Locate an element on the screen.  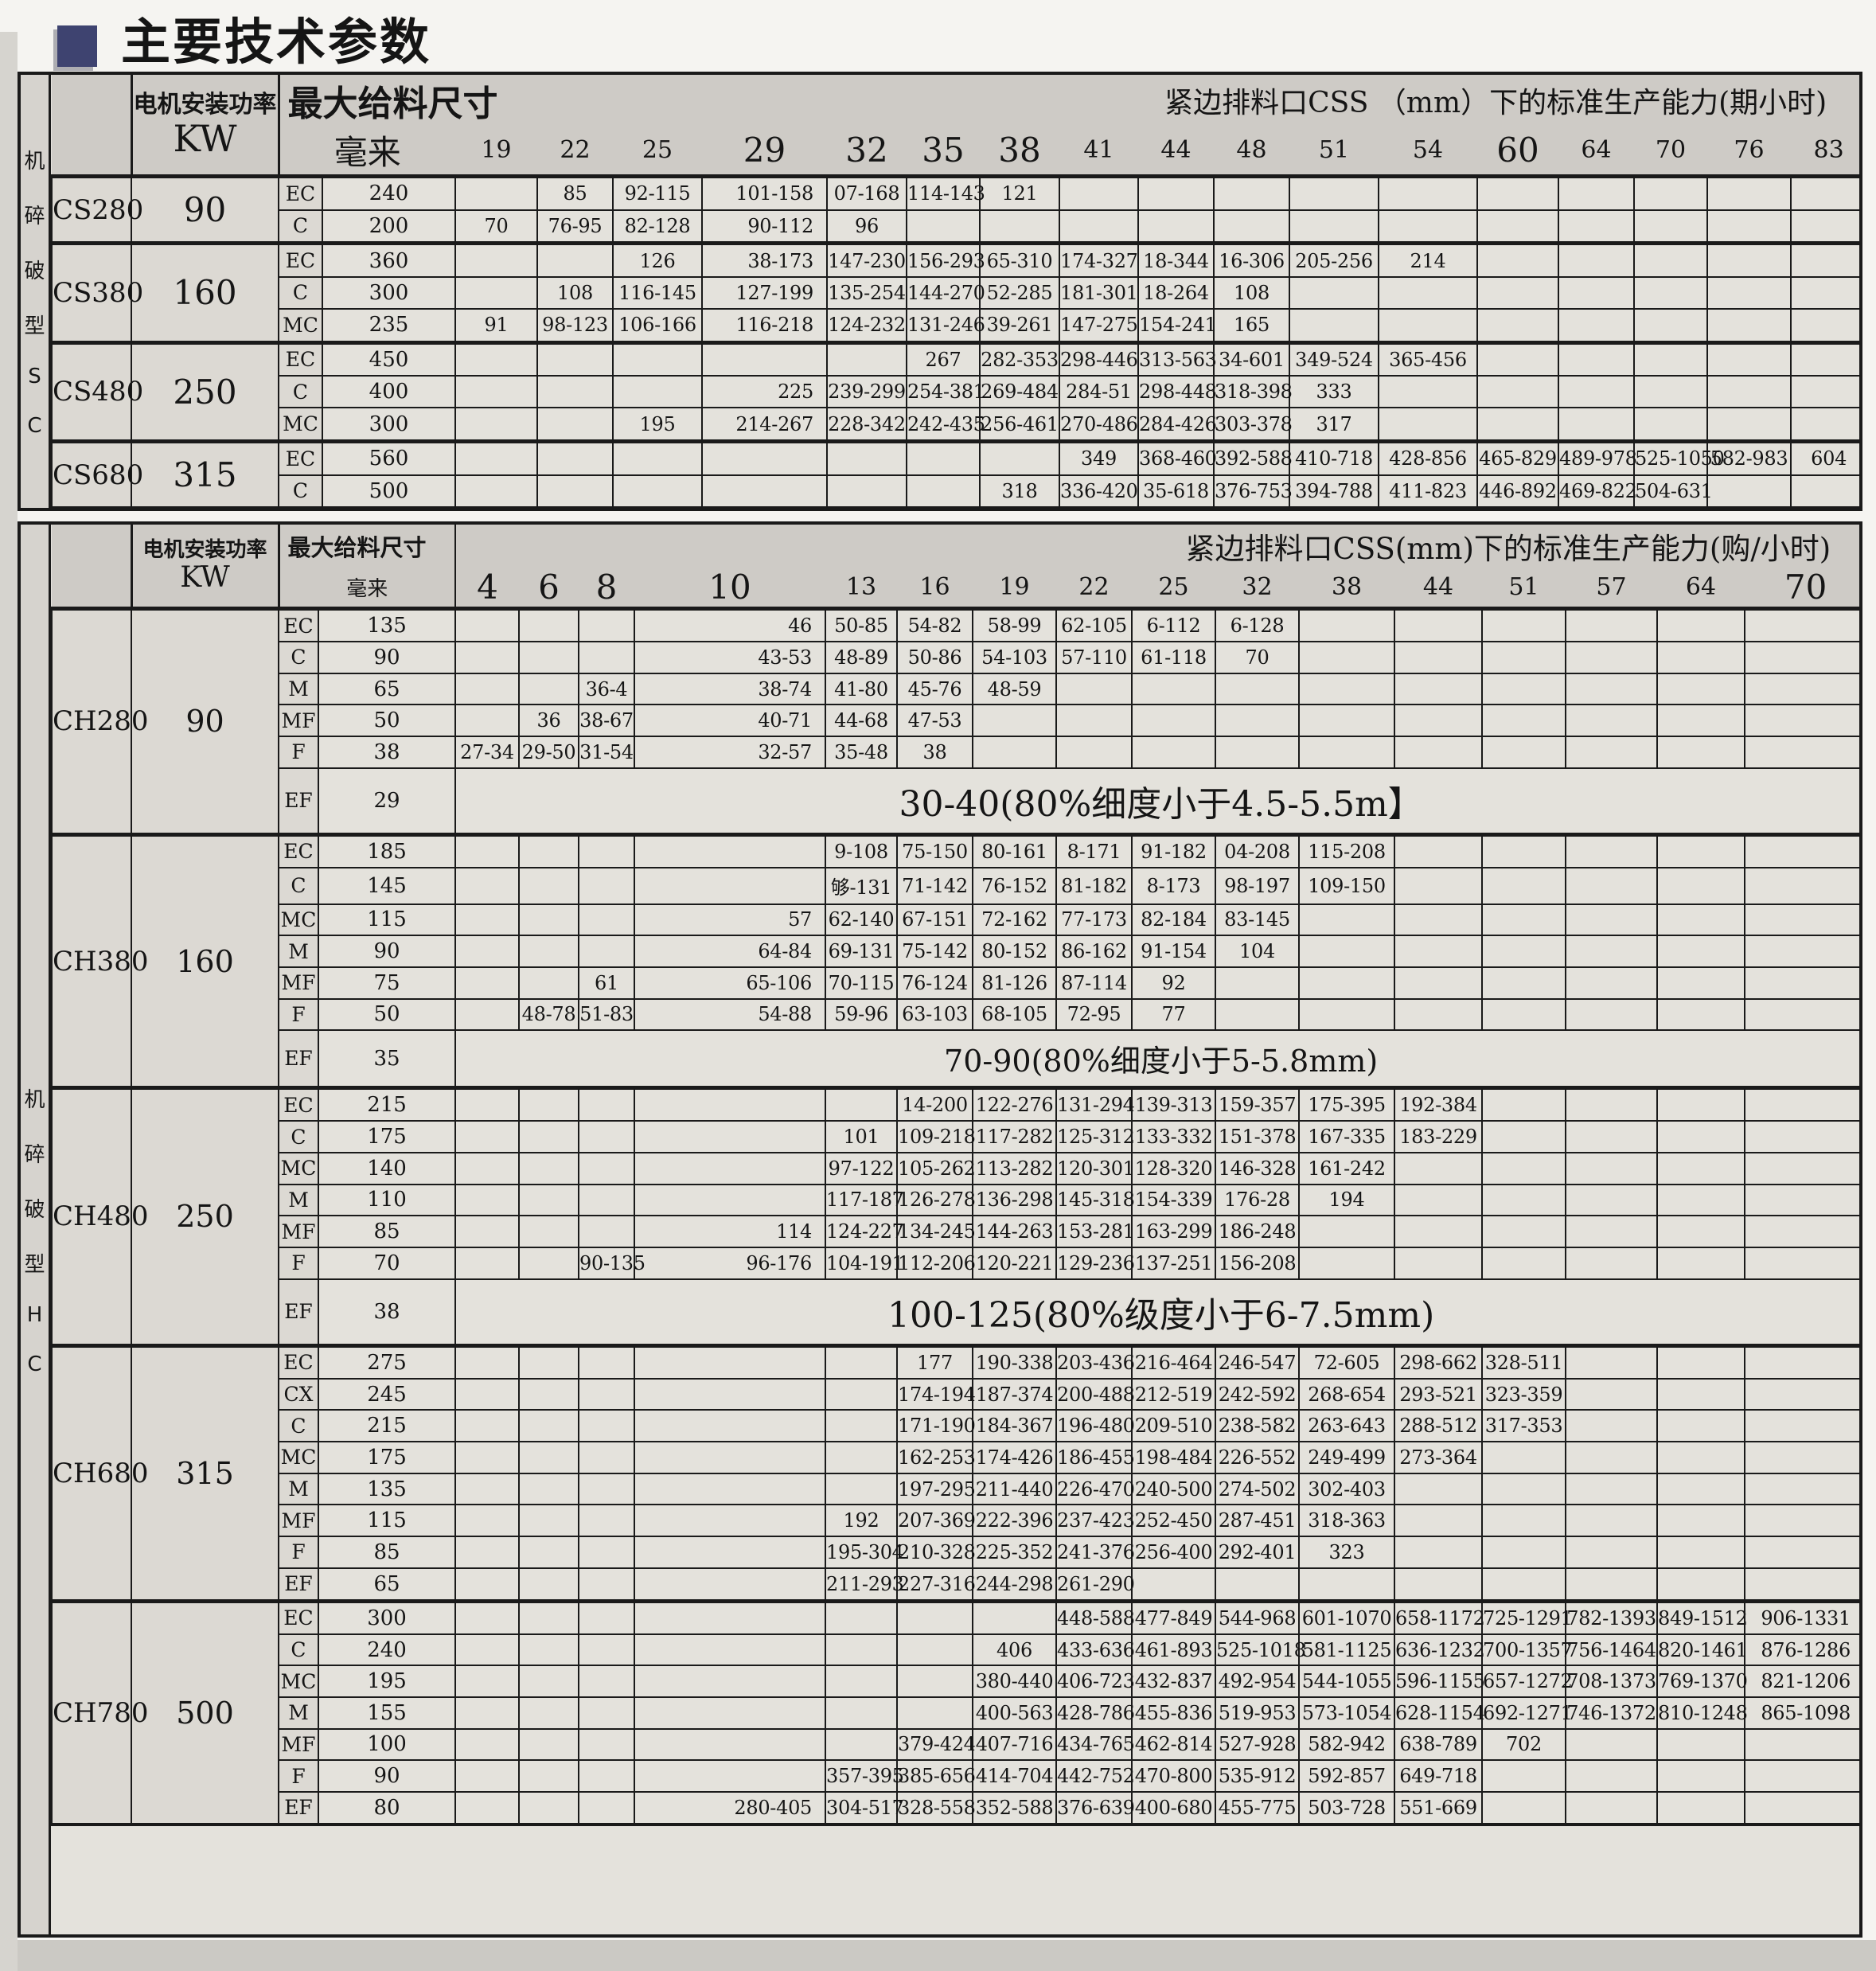
capacity-cell: 57 is located at coordinates (730, 920).